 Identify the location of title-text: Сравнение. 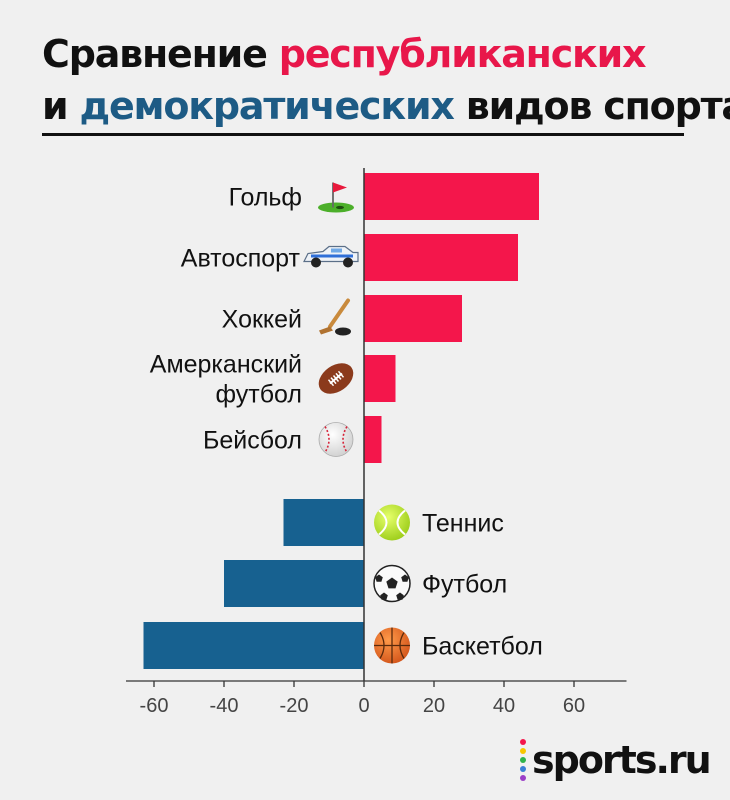
(160, 54).